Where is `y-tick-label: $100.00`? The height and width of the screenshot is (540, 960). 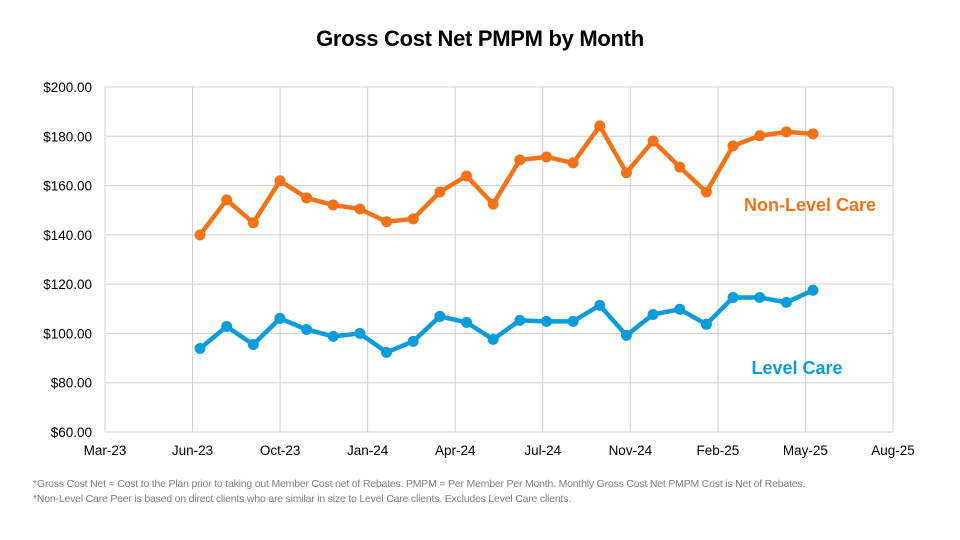
y-tick-label: $100.00 is located at coordinates (67, 333).